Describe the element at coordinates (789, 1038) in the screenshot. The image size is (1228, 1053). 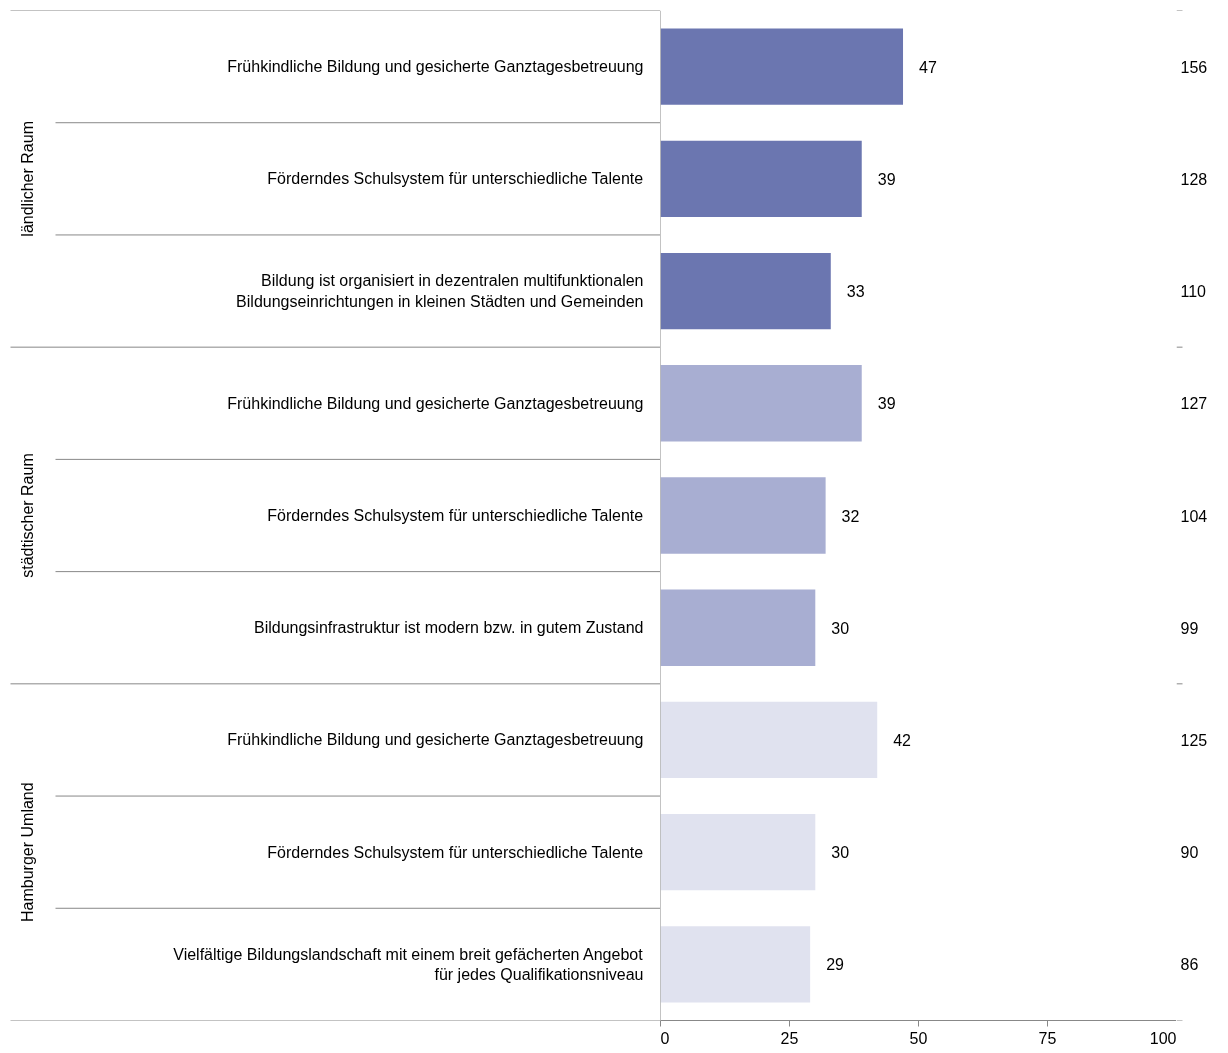
I see `x-tick-label: 25` at that location.